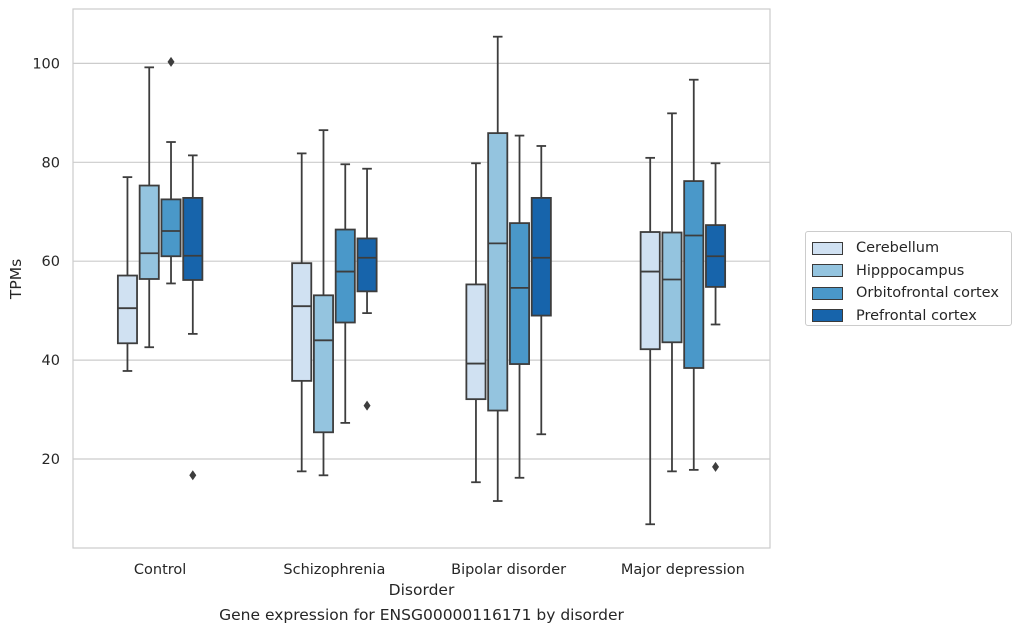  I want to click on y-axis-label: TPMs, so click(16, 279).